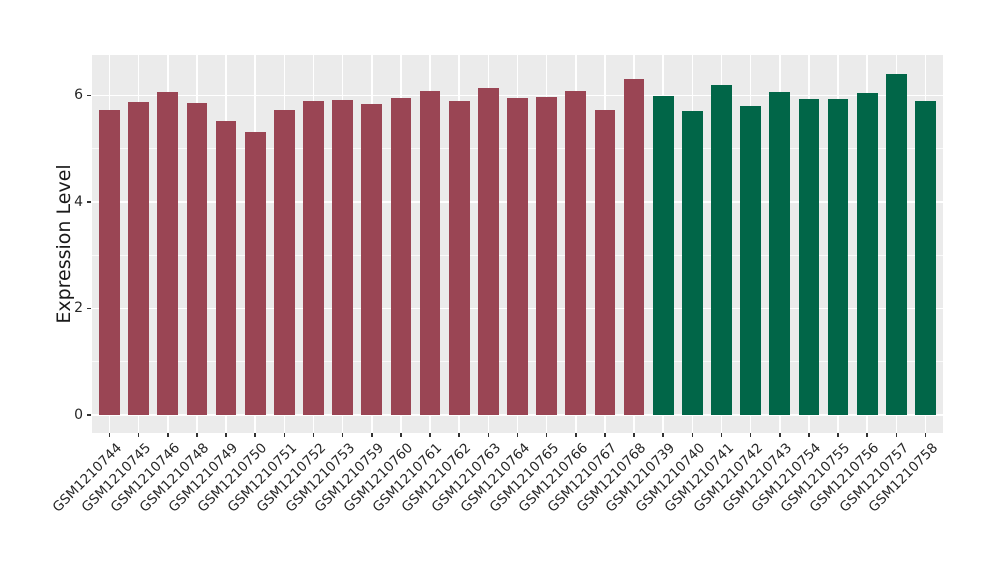 The height and width of the screenshot is (580, 1000). What do you see at coordinates (78, 414) in the screenshot?
I see `y-tick-label: 0` at bounding box center [78, 414].